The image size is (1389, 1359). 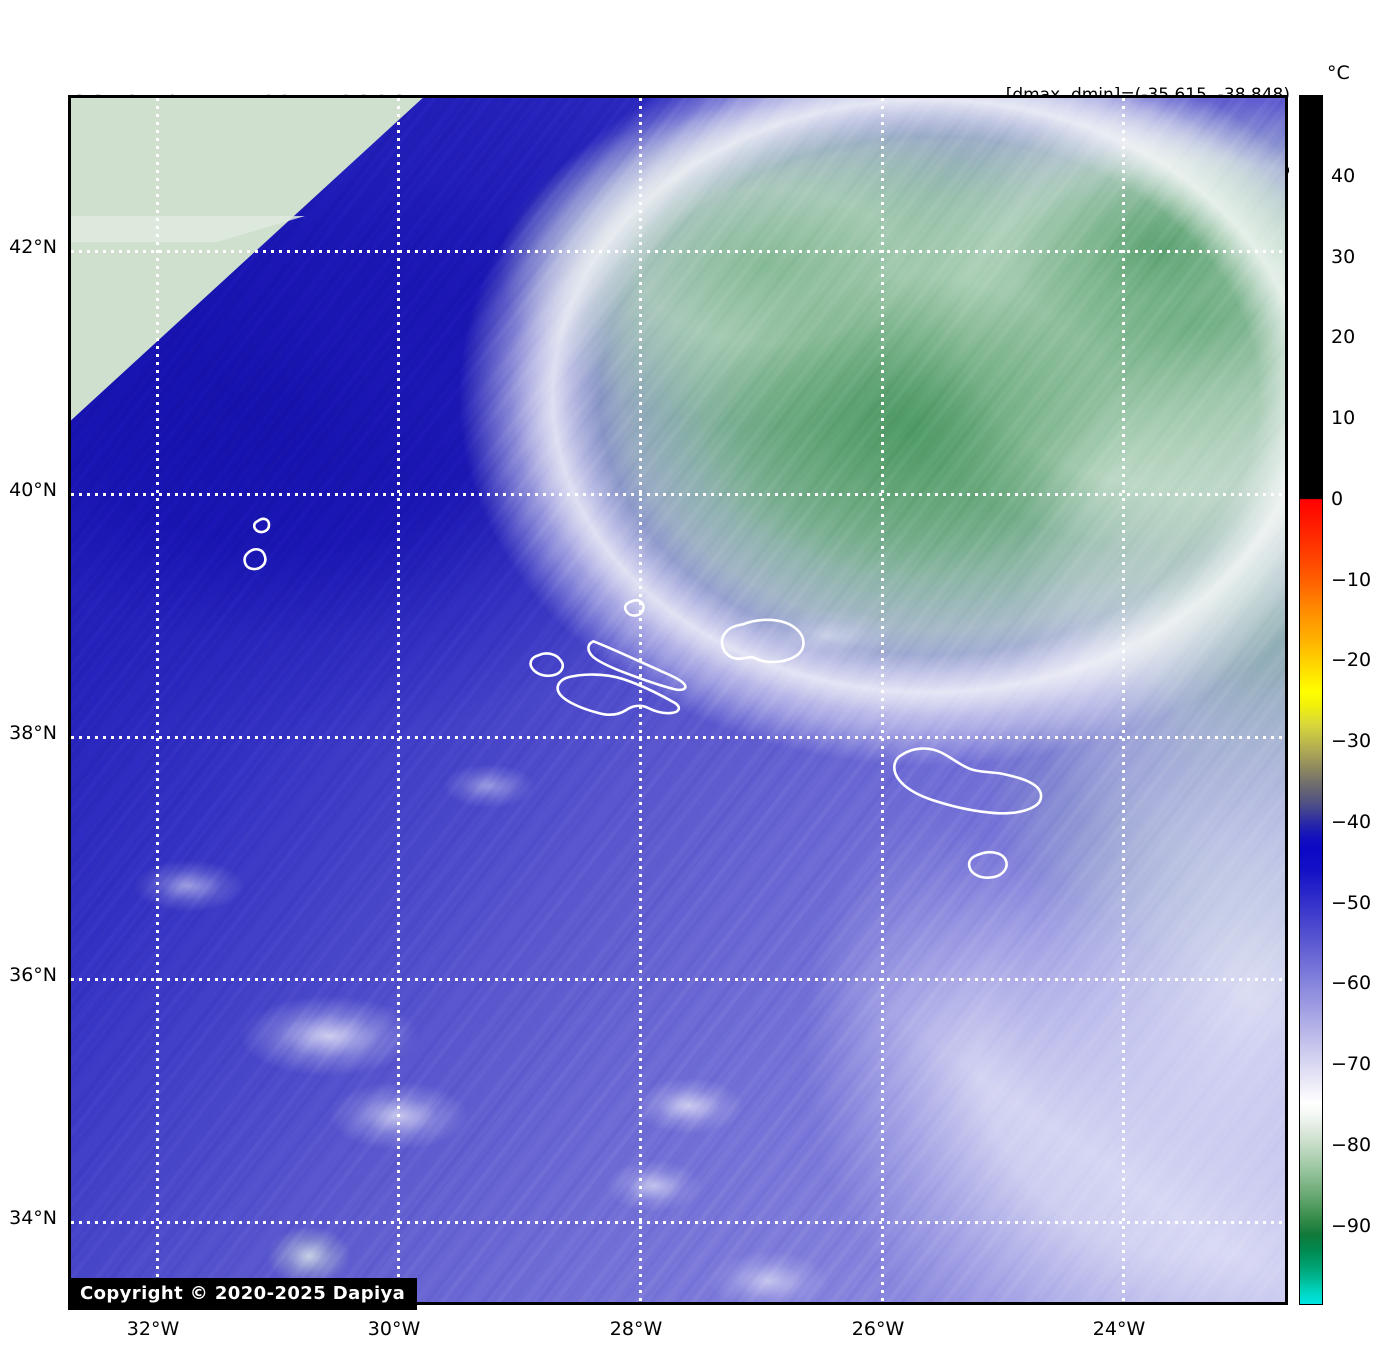 I want to click on lat-tick-42n: 42°N, so click(x=33, y=247).